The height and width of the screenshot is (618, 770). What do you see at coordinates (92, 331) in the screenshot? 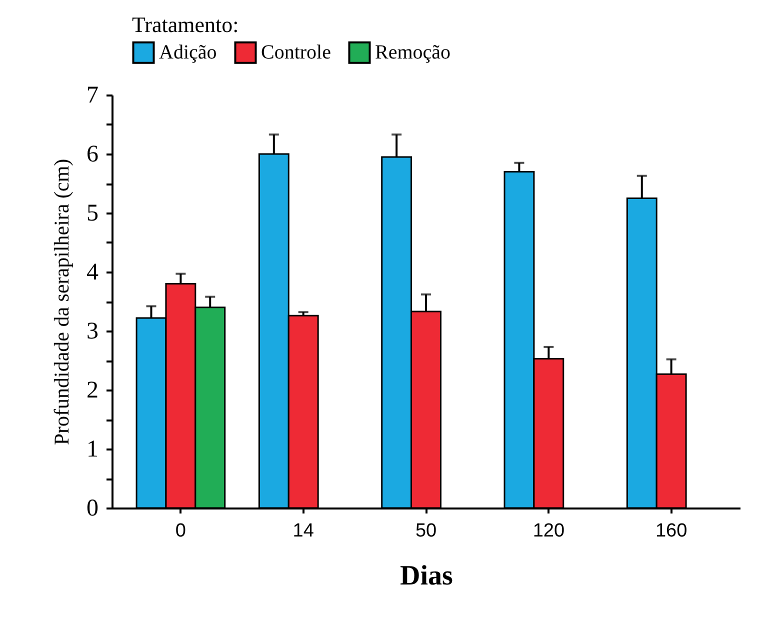
I see `y-tick-label: 3` at bounding box center [92, 331].